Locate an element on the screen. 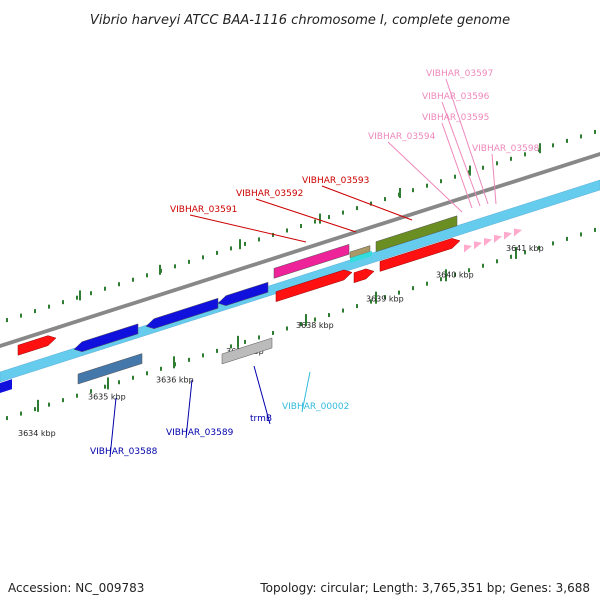 Image resolution: width=600 pixels, height=600 pixels. gene-label-VIBHAR_03591: VIBHAR_03591 is located at coordinates (203, 210).